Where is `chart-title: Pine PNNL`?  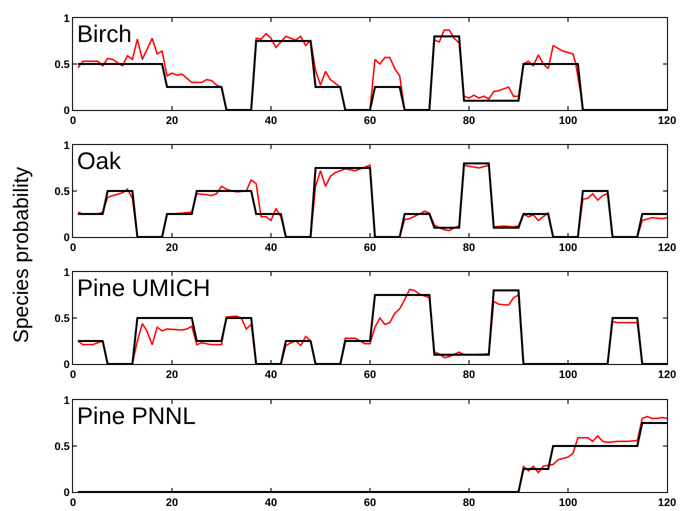
chart-title: Pine PNNL is located at coordinates (136, 416).